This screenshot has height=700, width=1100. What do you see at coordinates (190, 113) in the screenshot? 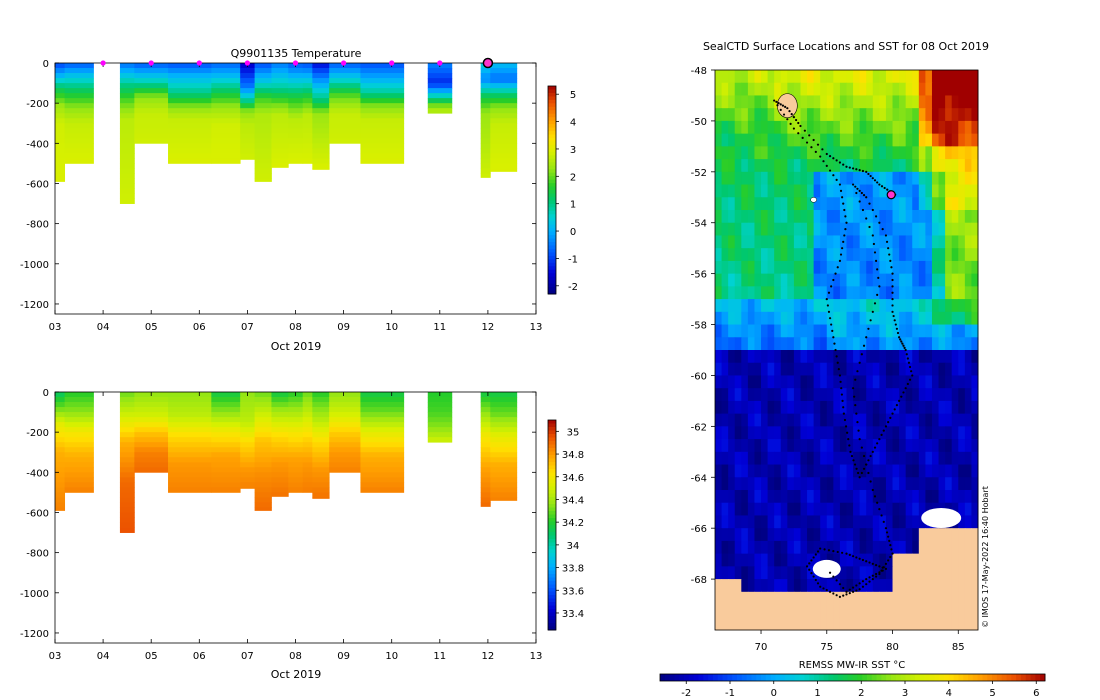
I see `profile-column` at bounding box center [190, 113].